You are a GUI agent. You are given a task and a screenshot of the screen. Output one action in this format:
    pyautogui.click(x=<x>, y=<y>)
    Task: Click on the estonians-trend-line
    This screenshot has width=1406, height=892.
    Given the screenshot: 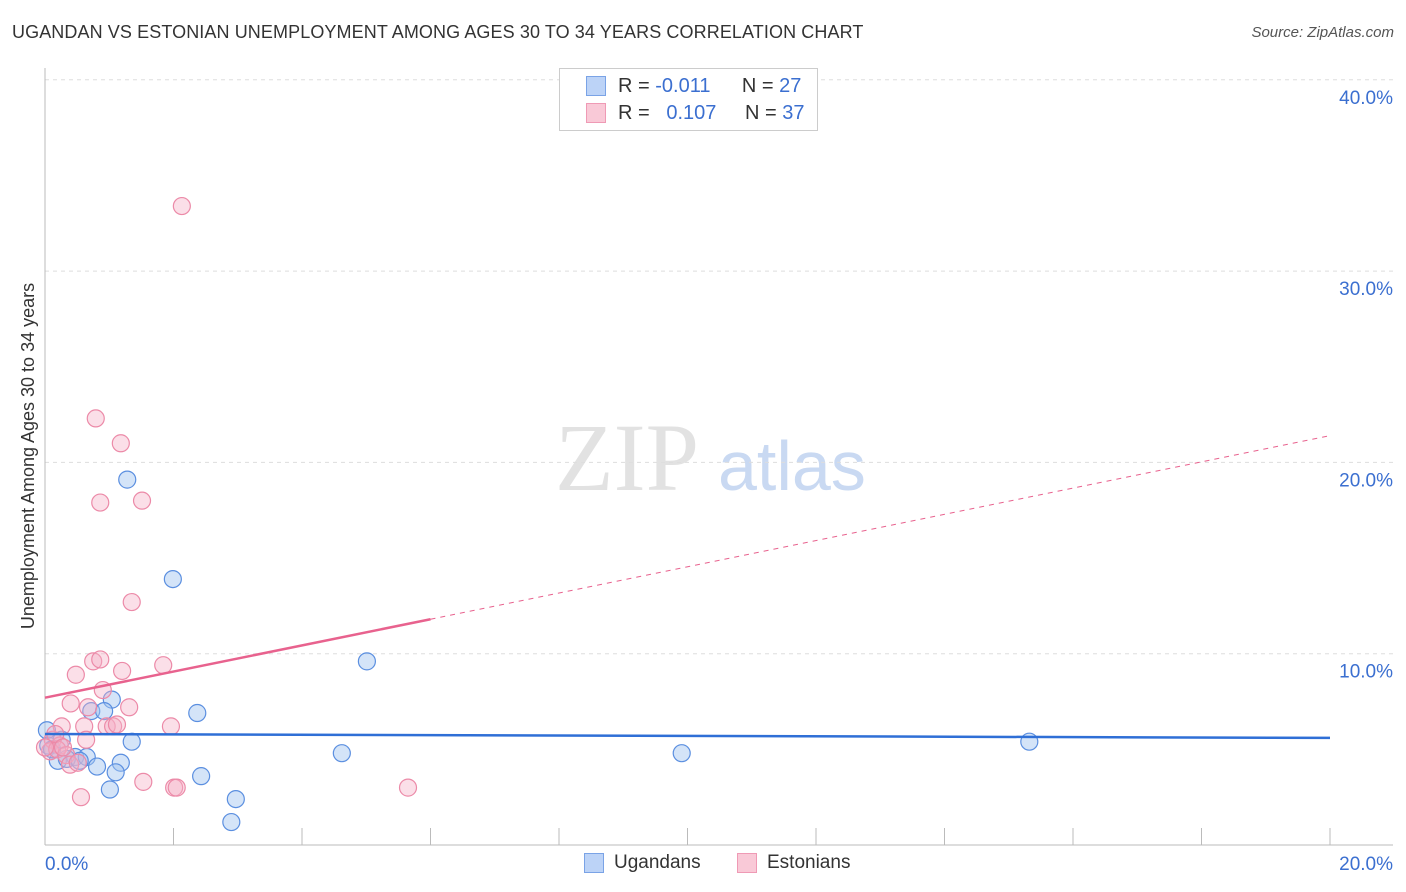 What is the action you would take?
    pyautogui.click(x=237, y=658)
    